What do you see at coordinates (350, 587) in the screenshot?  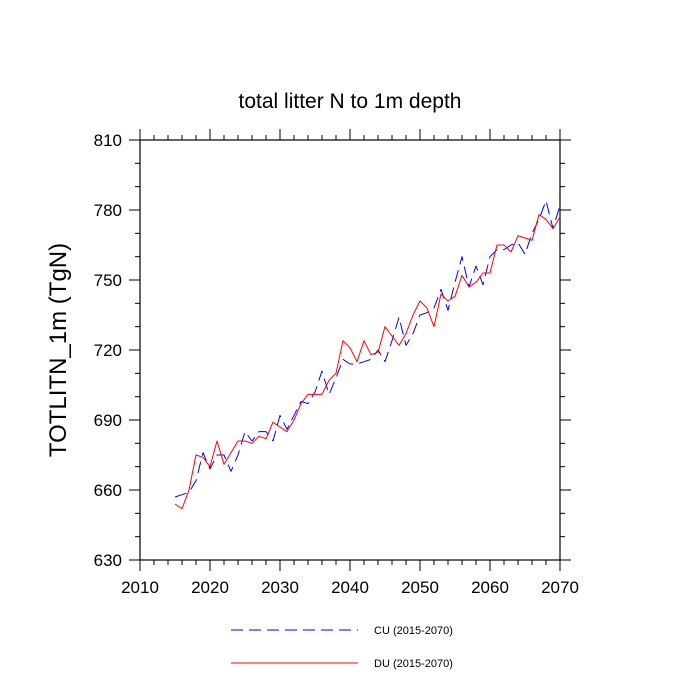 I see `x-tick-label: 2040` at bounding box center [350, 587].